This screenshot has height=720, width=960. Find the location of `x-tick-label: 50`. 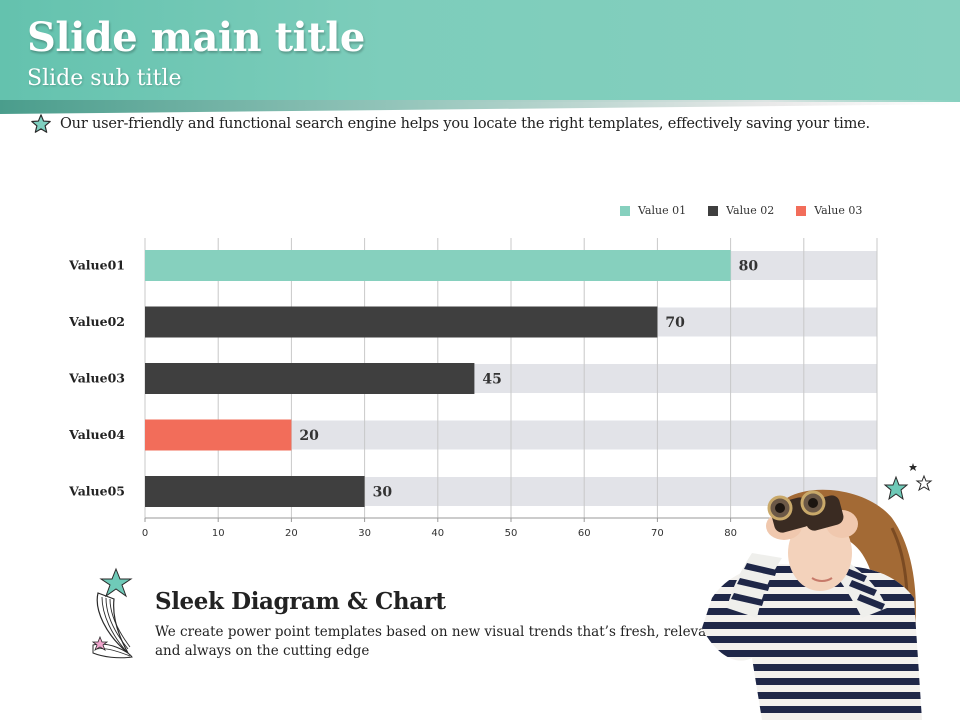

x-tick-label: 50 is located at coordinates (511, 533).